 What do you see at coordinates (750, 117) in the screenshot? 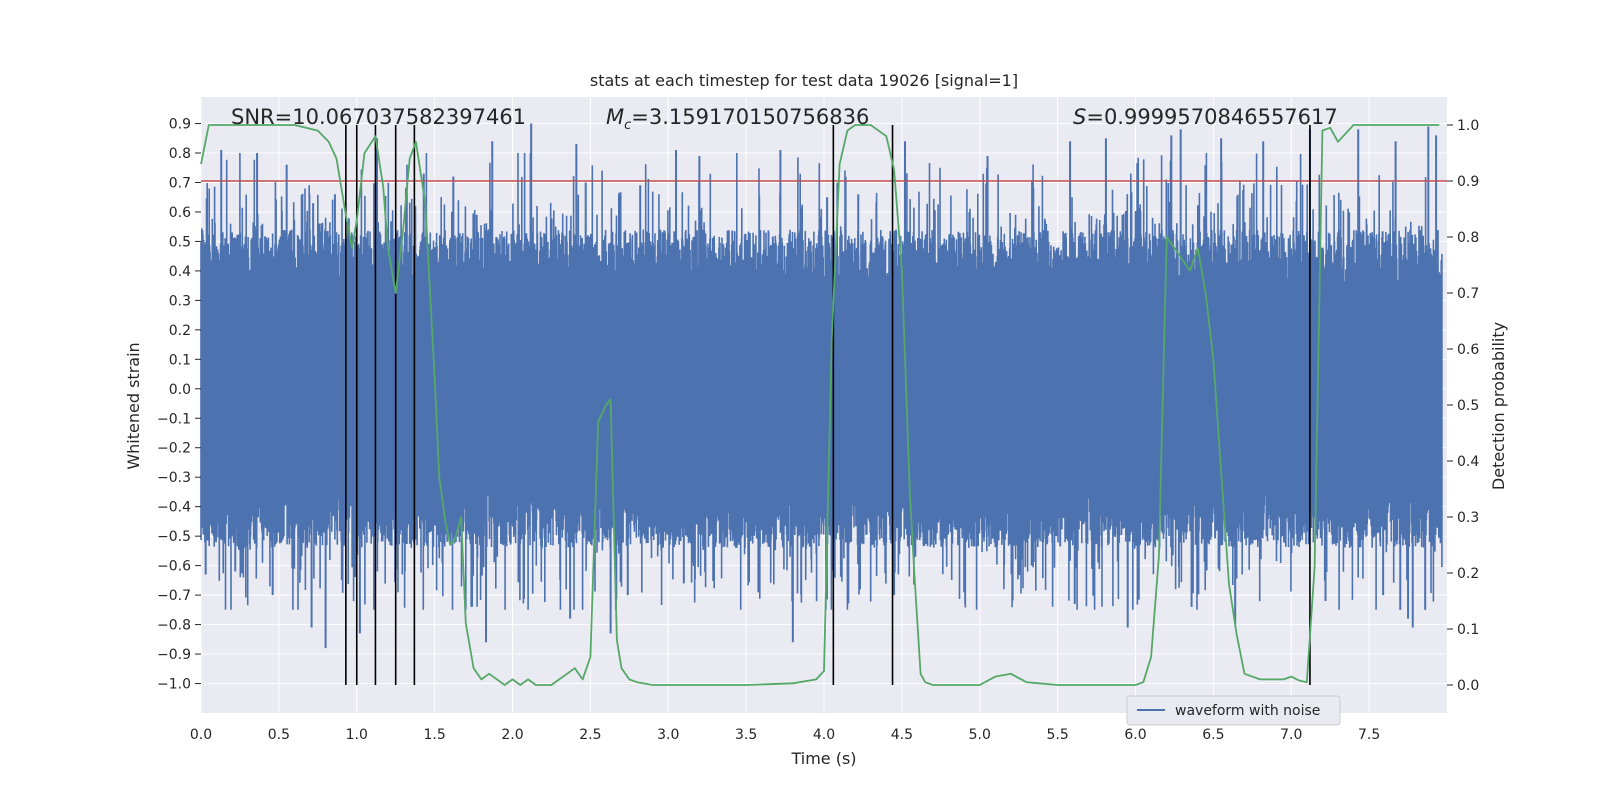
I see `chirp-mass-value: =3.159170150756836` at bounding box center [750, 117].